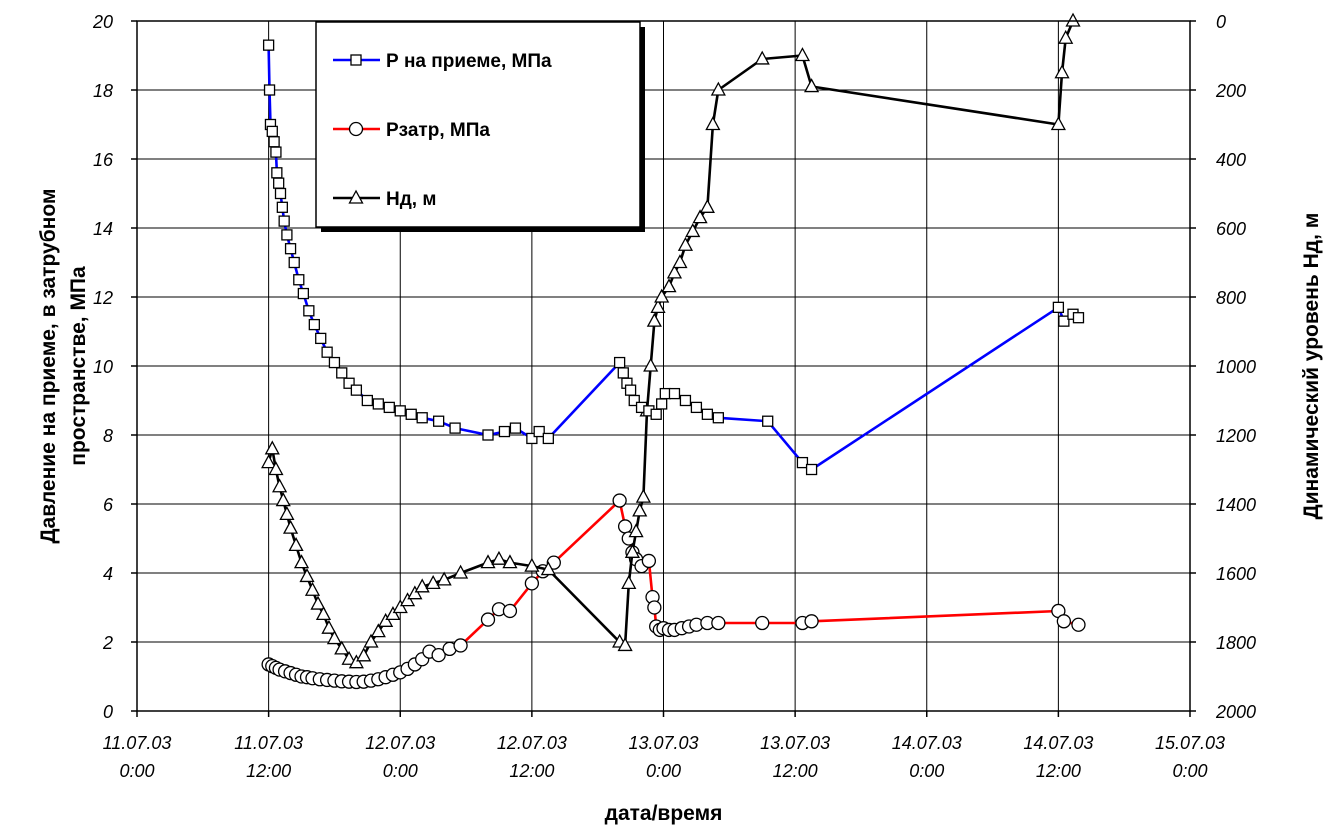  What do you see at coordinates (78, 366) in the screenshot?
I see `y-left-axis-title-line: пространстве, МПа` at bounding box center [78, 366].